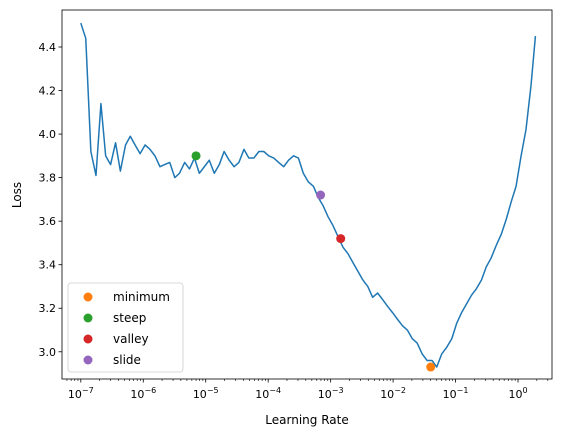  Describe the element at coordinates (341, 239) in the screenshot. I see `marker-valley` at that location.